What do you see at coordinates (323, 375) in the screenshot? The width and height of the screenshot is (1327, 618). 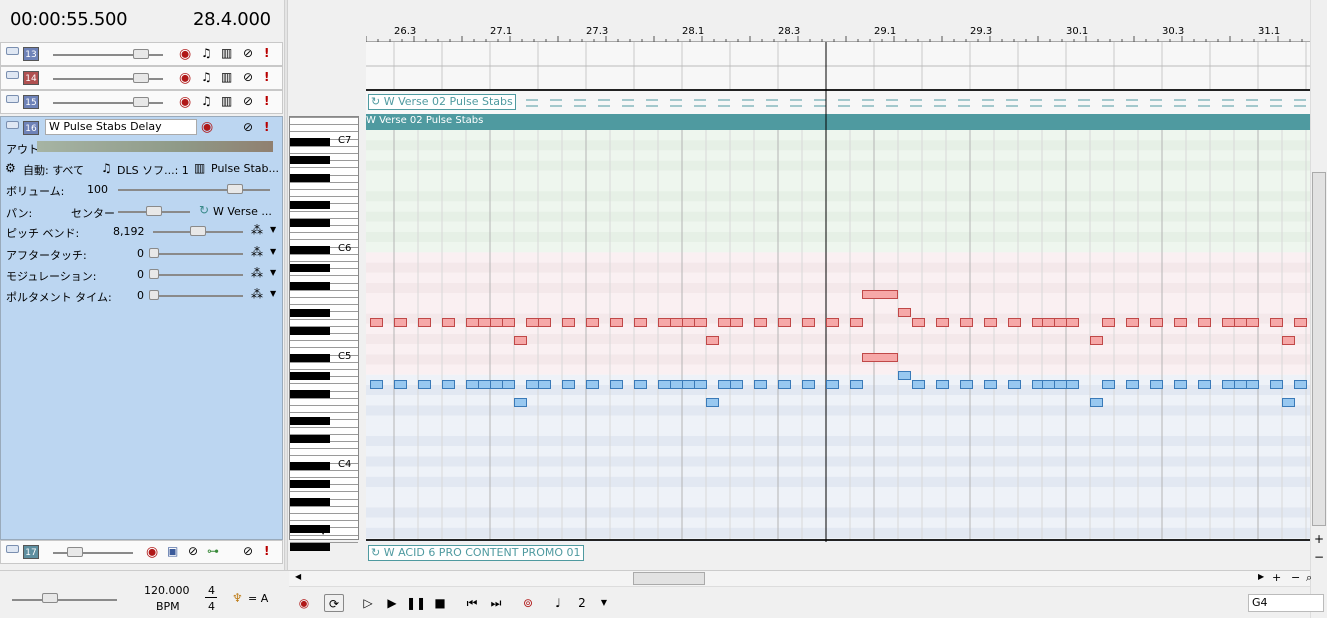 I see `scroll-up-arrow-icon: ▲` at bounding box center [323, 375].